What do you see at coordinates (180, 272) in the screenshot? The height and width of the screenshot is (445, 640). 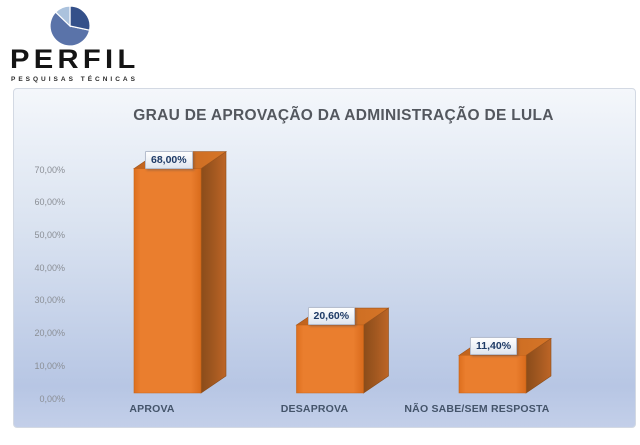 I see `bar-aprova` at bounding box center [180, 272].